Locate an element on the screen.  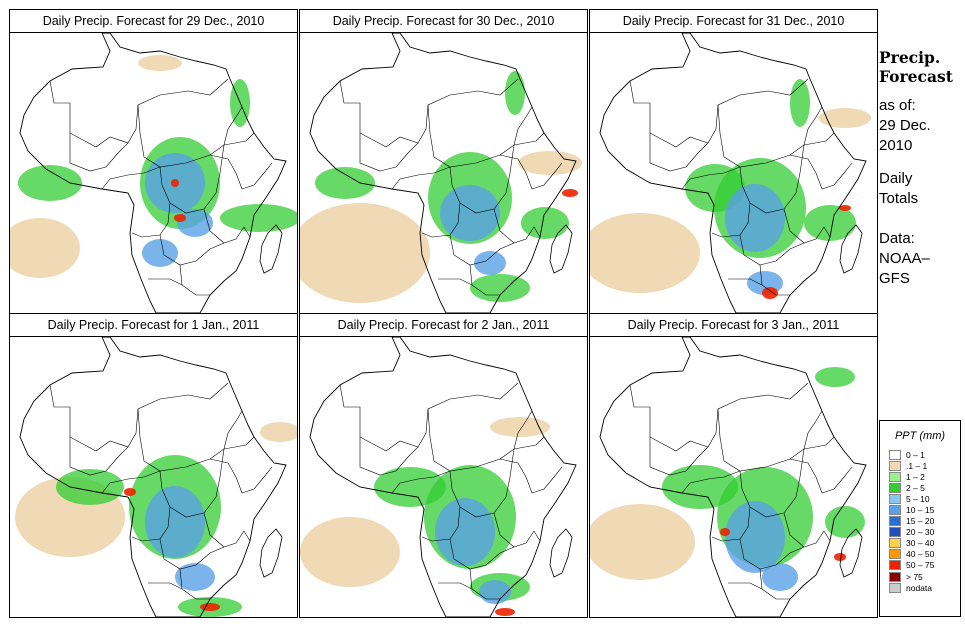
panel-title: Daily Precip. Forecast for 1 Jan., 2011 is located at coordinates (153, 325).